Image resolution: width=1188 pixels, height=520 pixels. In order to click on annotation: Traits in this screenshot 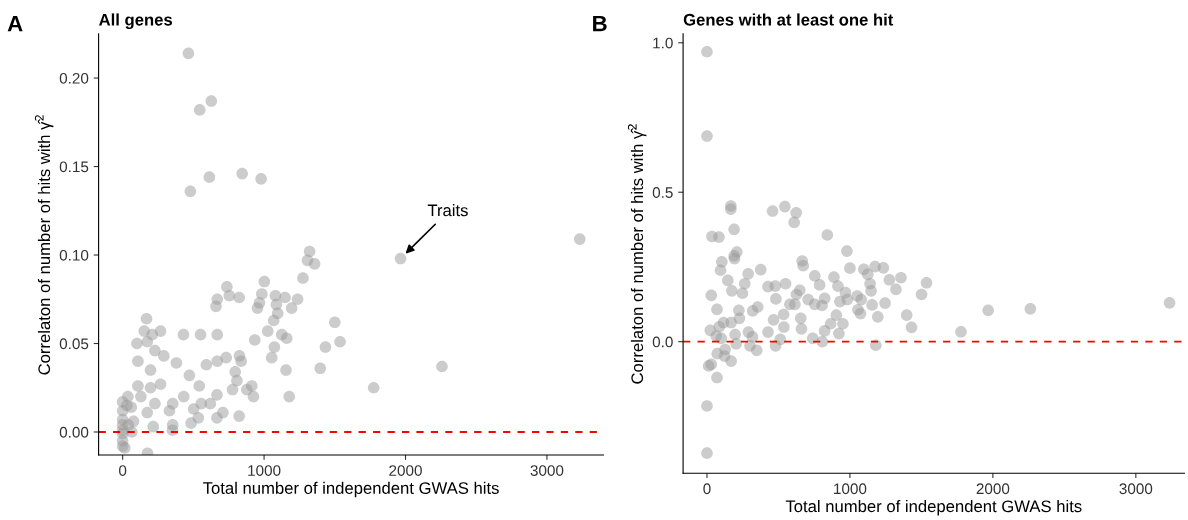, I will do `click(447, 210)`.